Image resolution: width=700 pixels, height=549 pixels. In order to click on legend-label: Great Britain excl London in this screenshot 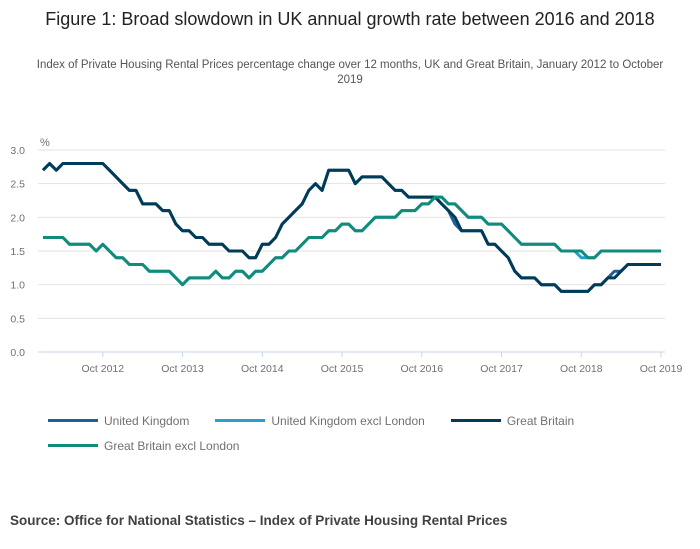, I will do `click(172, 445)`.